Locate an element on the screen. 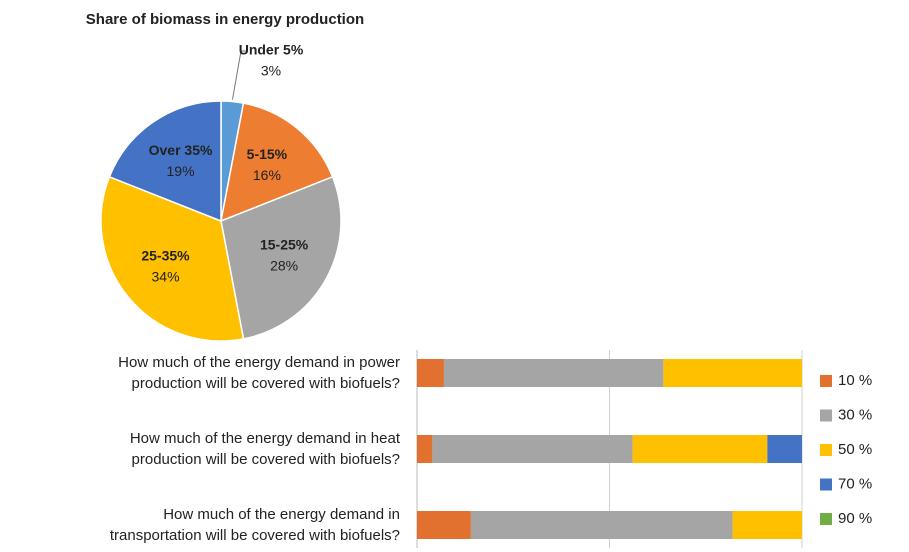 The width and height of the screenshot is (909, 552). slice-value: 28% is located at coordinates (284, 265).